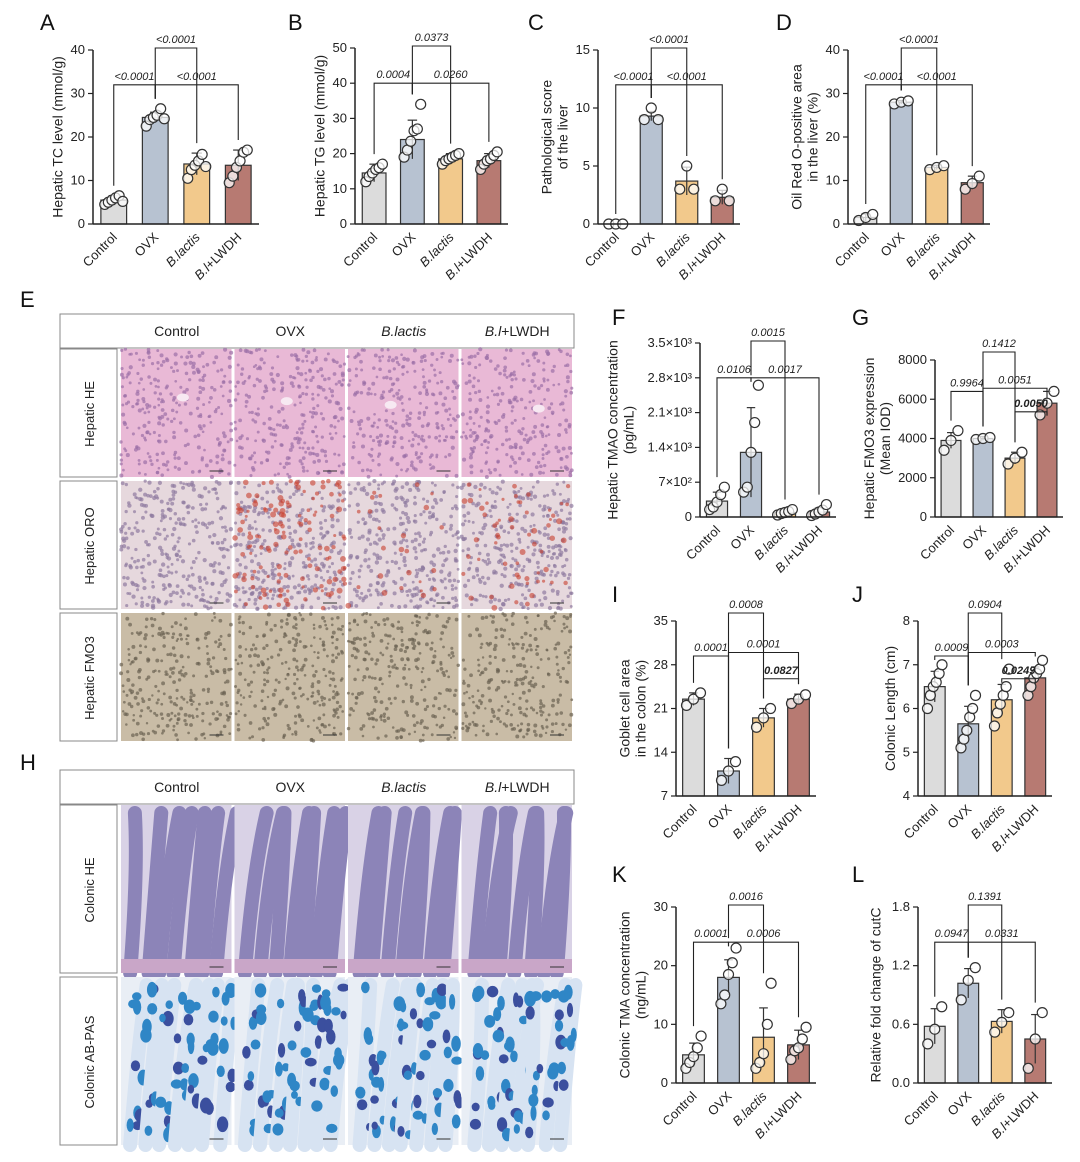 This screenshot has height=1162, width=1080. What do you see at coordinates (406, 1064) in the screenshot?
I see `micrograph-image` at bounding box center [406, 1064].